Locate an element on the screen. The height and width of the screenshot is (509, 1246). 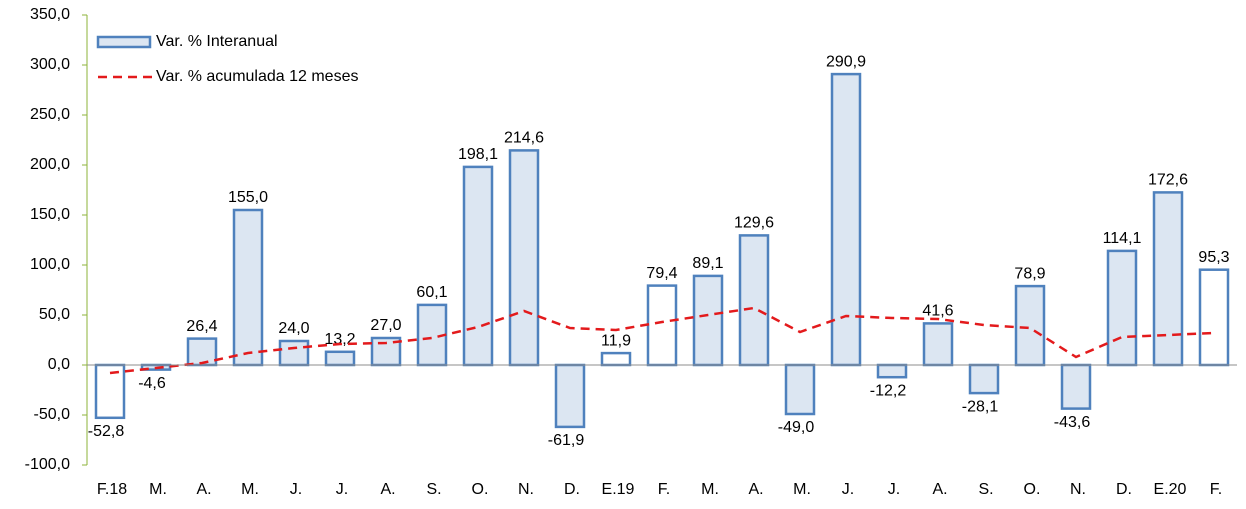
data-label: 26,4 is located at coordinates (201, 326).